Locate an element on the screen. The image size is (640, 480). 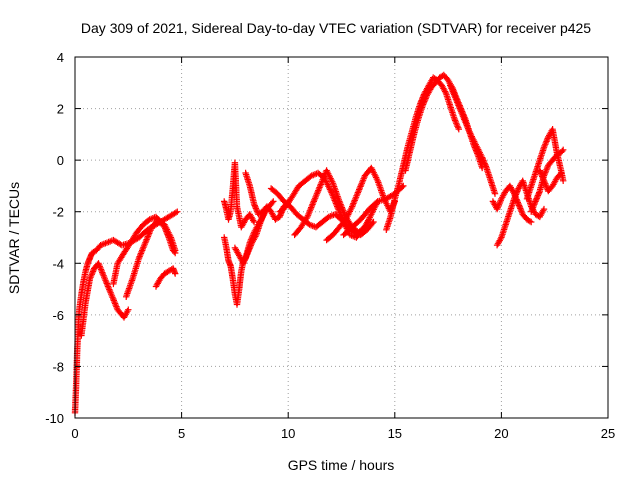
y-tick-label: -2 is located at coordinates (58, 212).